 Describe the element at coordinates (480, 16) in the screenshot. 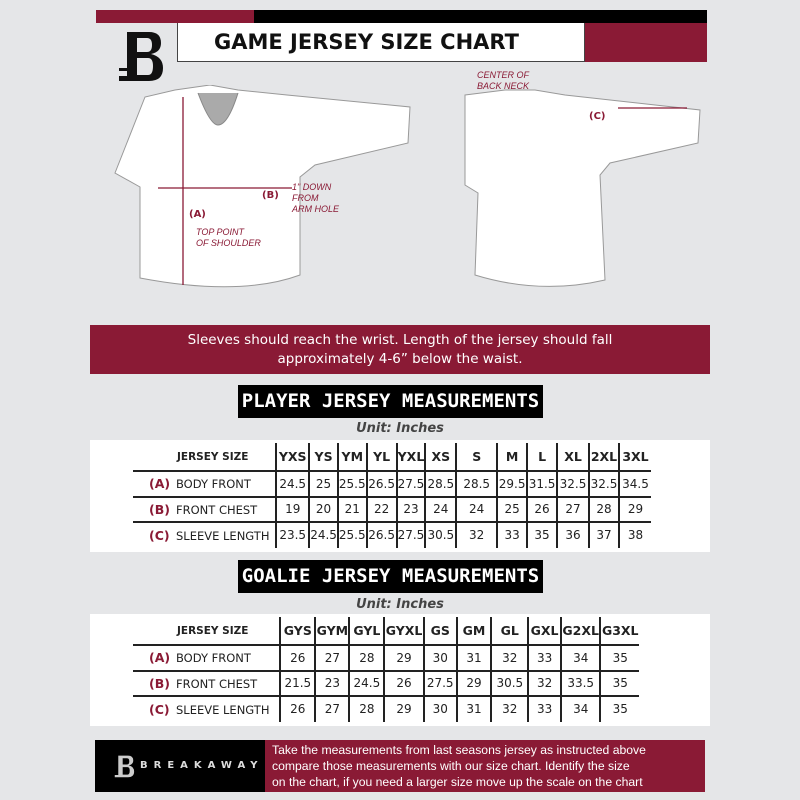

I see `top-black-bar` at that location.